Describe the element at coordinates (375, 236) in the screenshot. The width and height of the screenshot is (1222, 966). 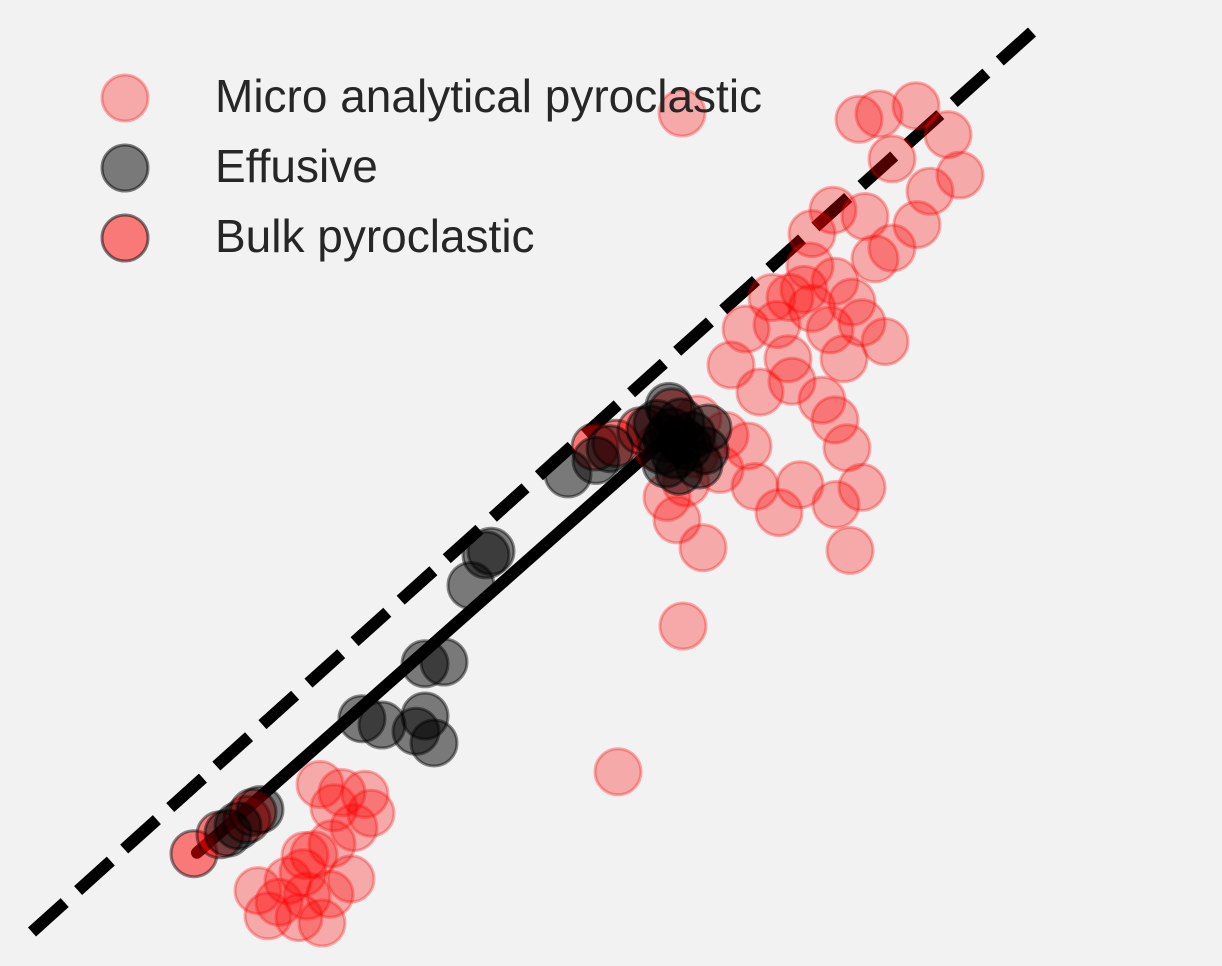
I see `legend-label-bulk-pyroclastic: Bulk pyroclastic` at that location.